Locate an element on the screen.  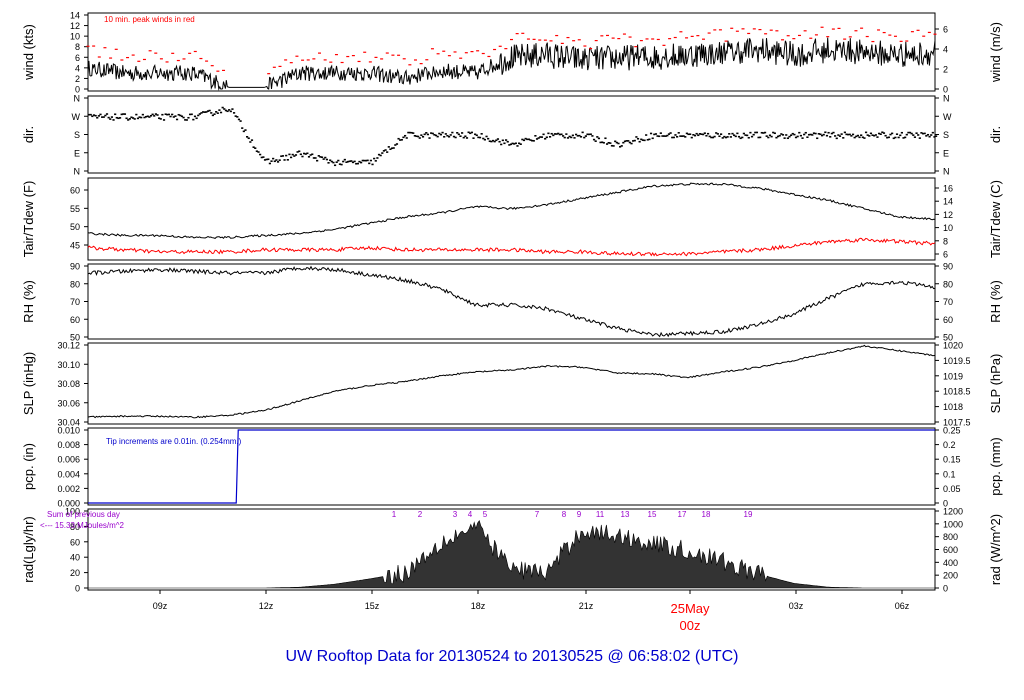
rad-right-tick-label: 400 is located at coordinates (950, 563).